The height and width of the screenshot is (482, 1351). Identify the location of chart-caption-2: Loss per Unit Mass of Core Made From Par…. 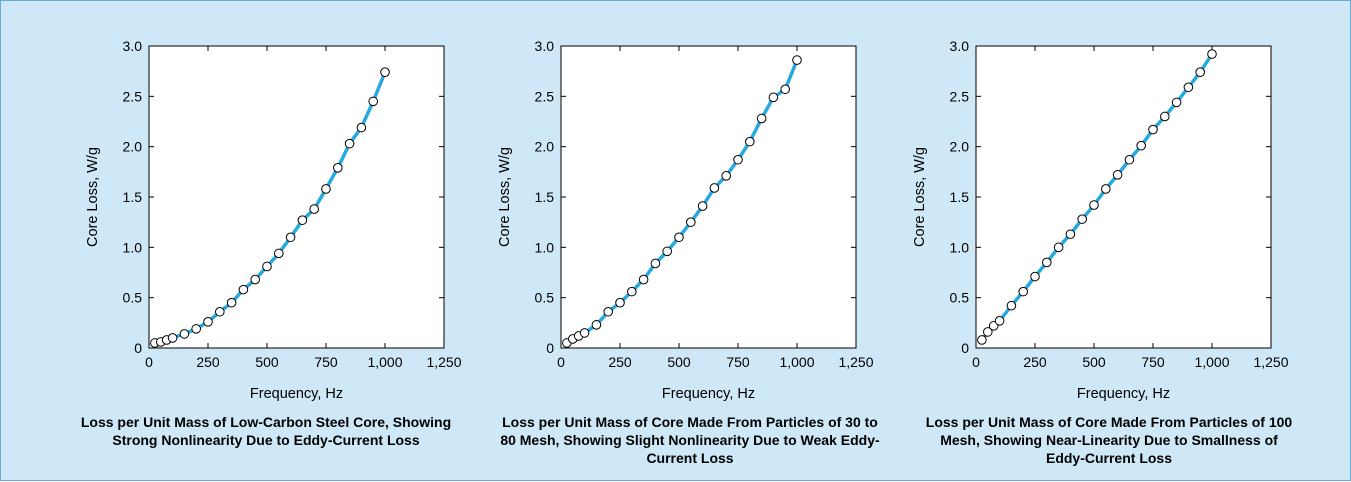
(690, 440).